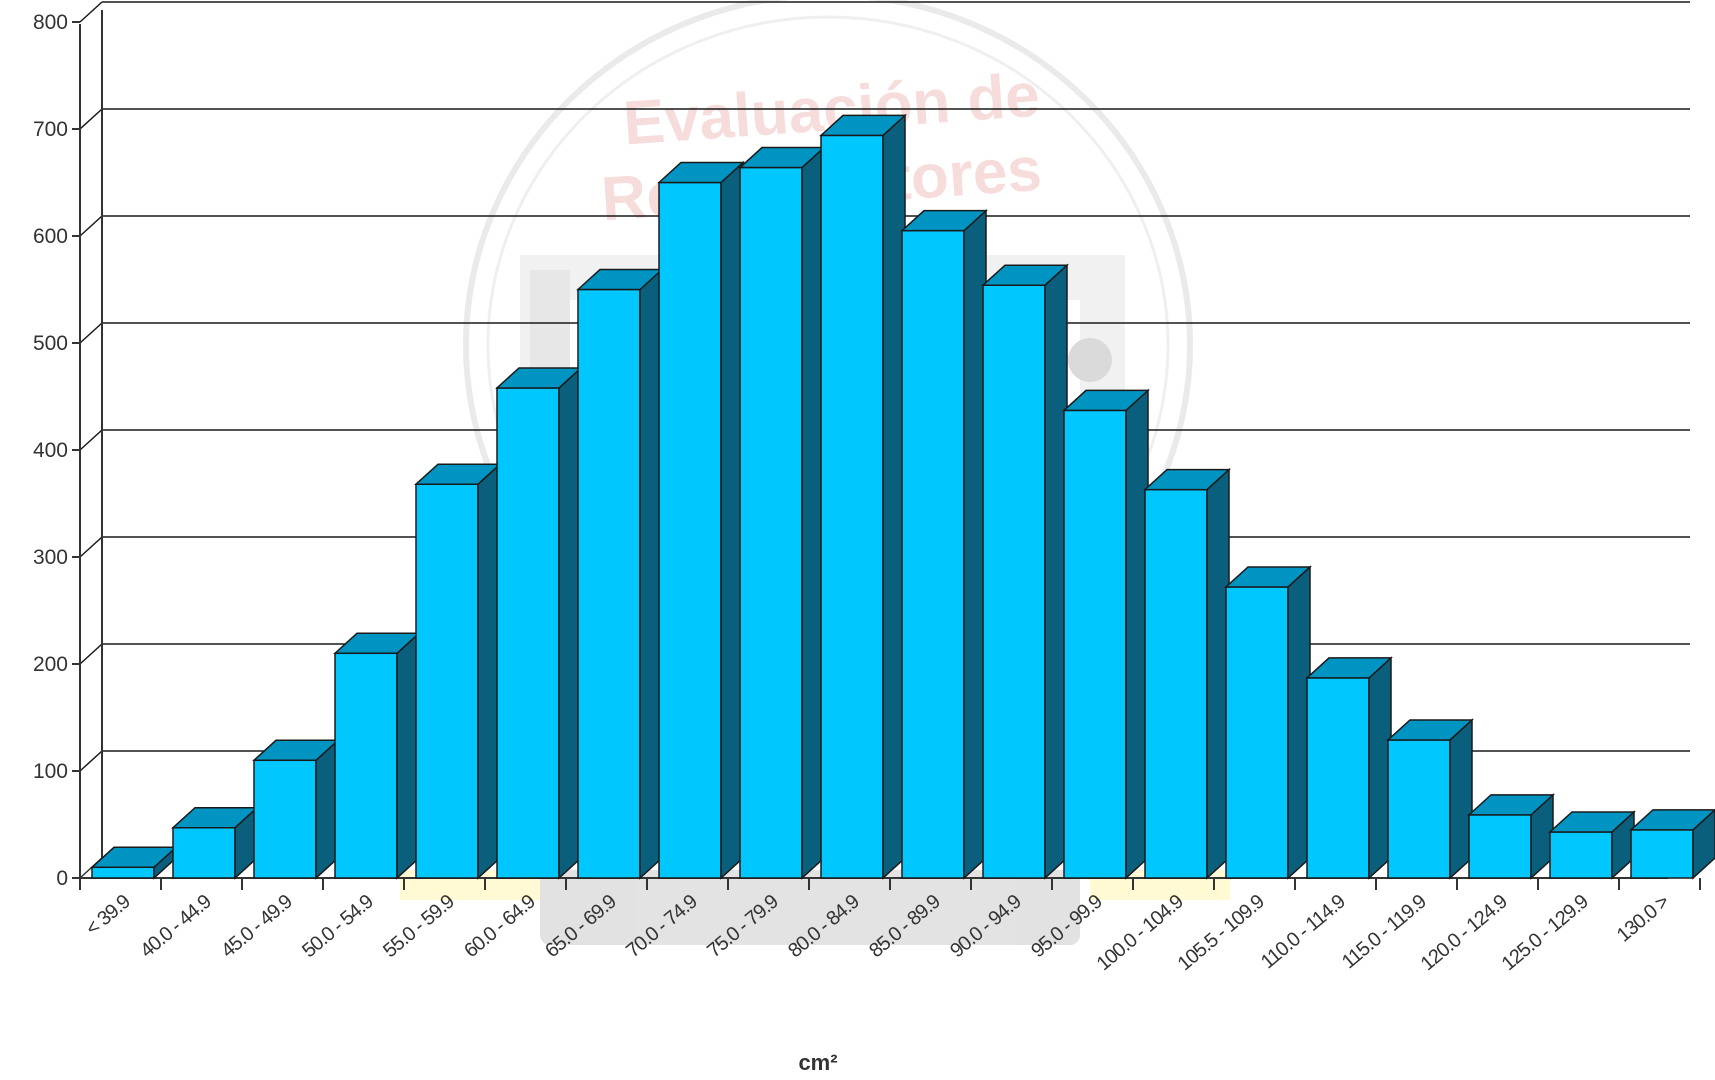 This screenshot has height=1080, width=1715. What do you see at coordinates (176, 926) in the screenshot?
I see `x-tick-label-2: 40.0 - 44.9` at bounding box center [176, 926].